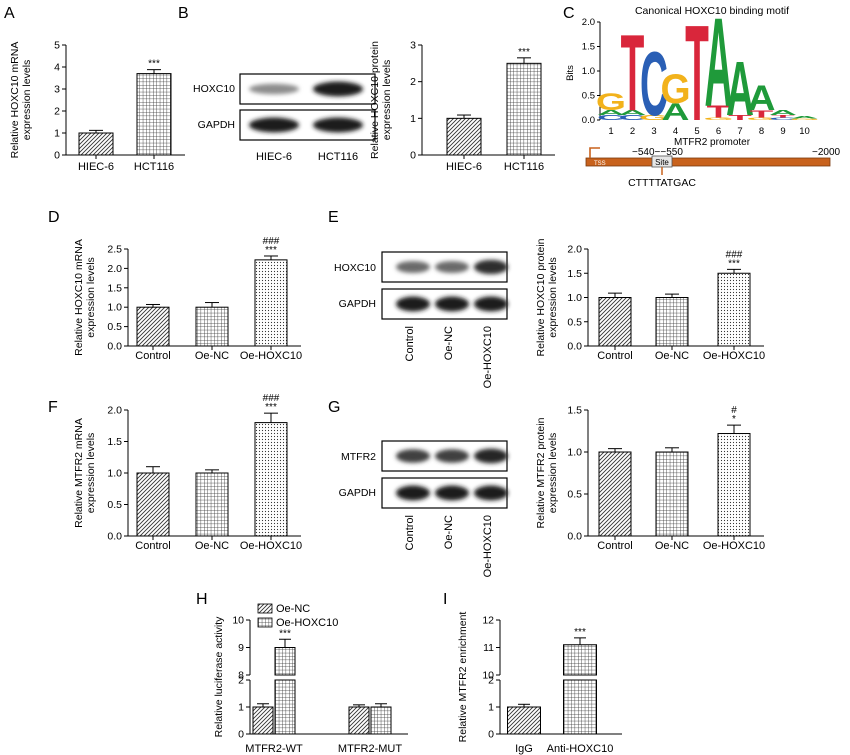  Describe the element at coordinates (27, 100) in the screenshot. I see `chart-a-y-axis-label-line: expression levels` at that location.